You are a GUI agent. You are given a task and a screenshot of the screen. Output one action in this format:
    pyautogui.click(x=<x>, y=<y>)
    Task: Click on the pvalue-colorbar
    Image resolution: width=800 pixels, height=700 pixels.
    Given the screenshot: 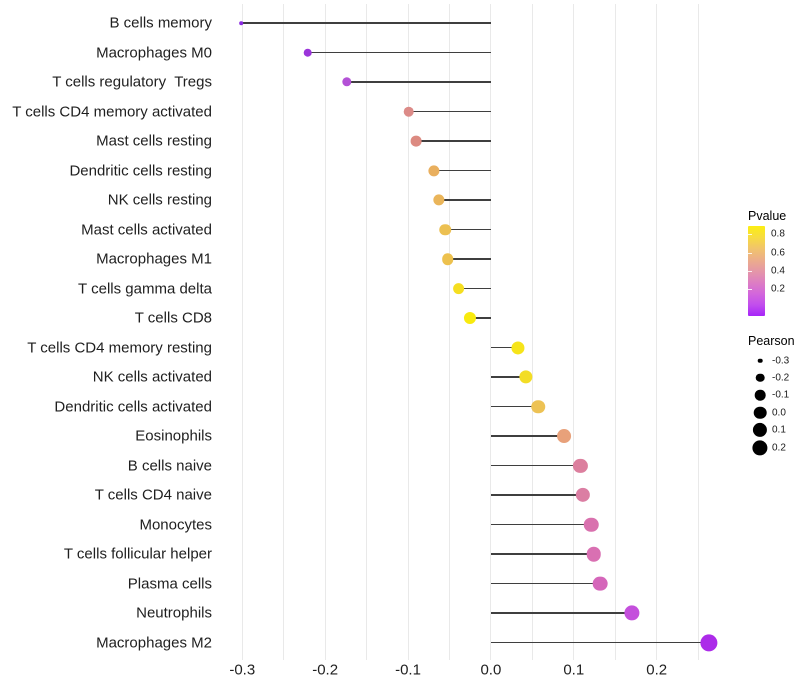 What is the action you would take?
    pyautogui.click(x=756, y=271)
    